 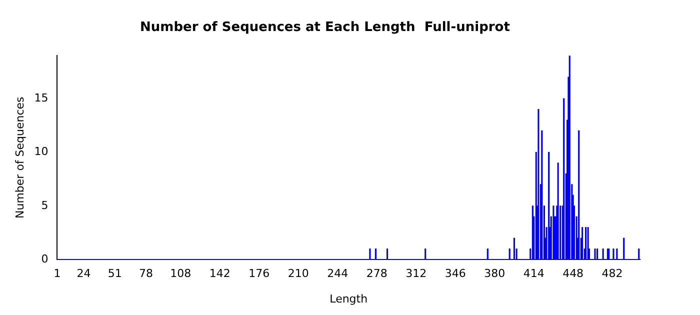 I want to click on x-tick-label: 414, so click(x=533, y=273).